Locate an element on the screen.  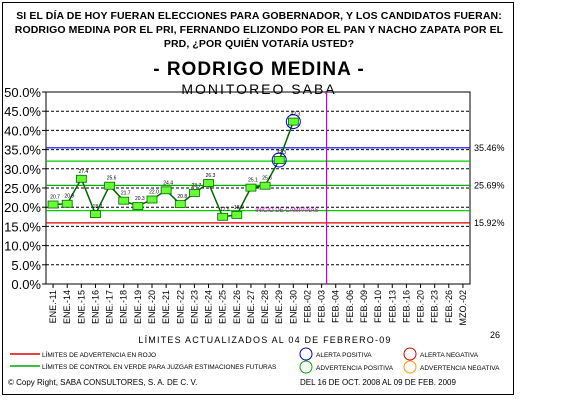
data-label: 27.4 is located at coordinates (83, 172).